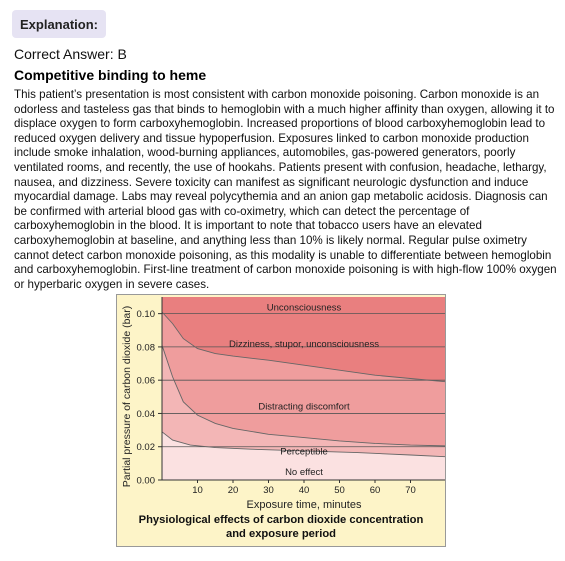  What do you see at coordinates (304, 505) in the screenshot?
I see `x-axis-label: Exposure time, minutes` at bounding box center [304, 505].